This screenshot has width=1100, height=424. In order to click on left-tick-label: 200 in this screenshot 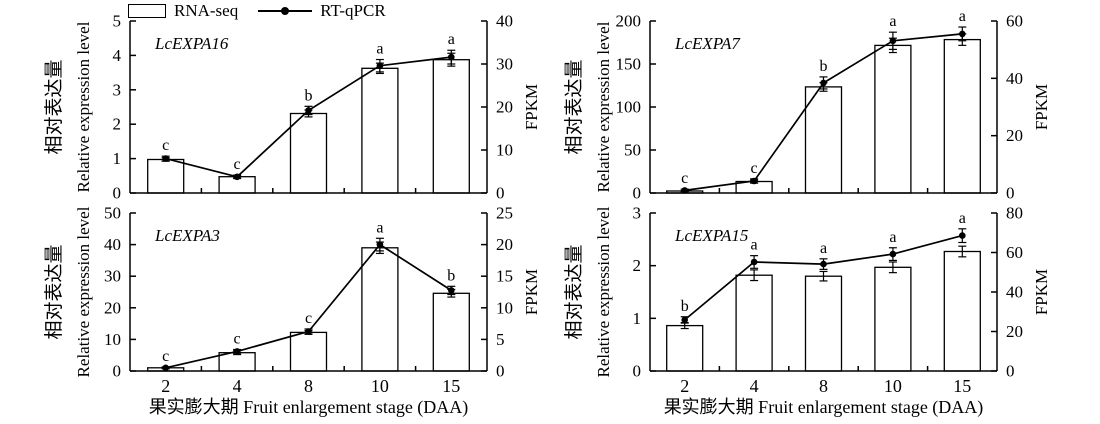, I will do `click(629, 21)`.